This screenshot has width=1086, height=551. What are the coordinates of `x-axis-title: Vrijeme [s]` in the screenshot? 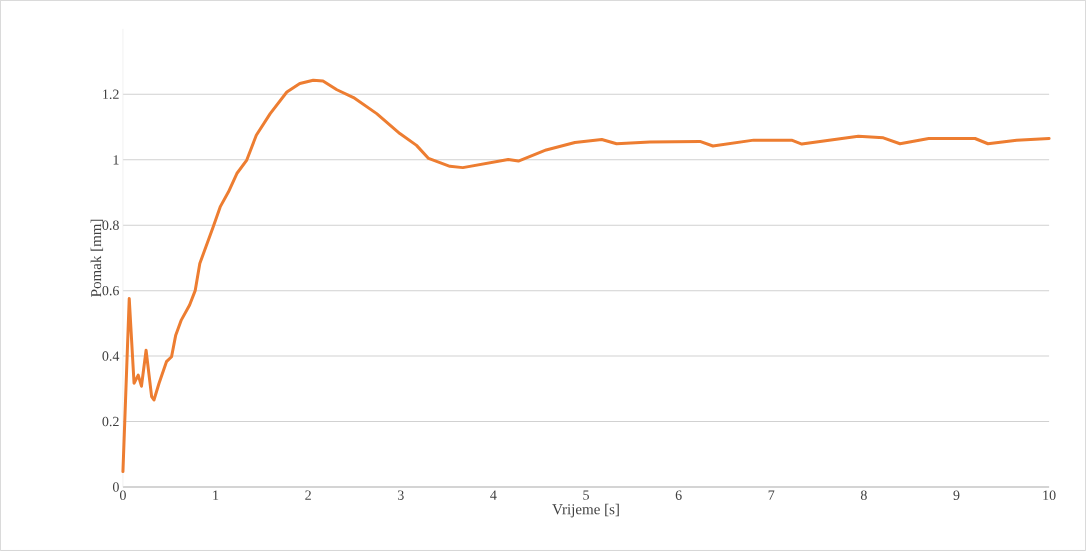 It's located at (585, 510).